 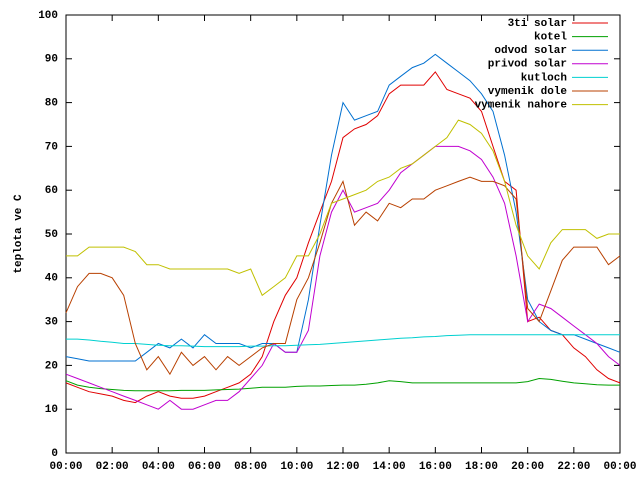 I want to click on y-tick-label: 10, so click(x=51, y=410).